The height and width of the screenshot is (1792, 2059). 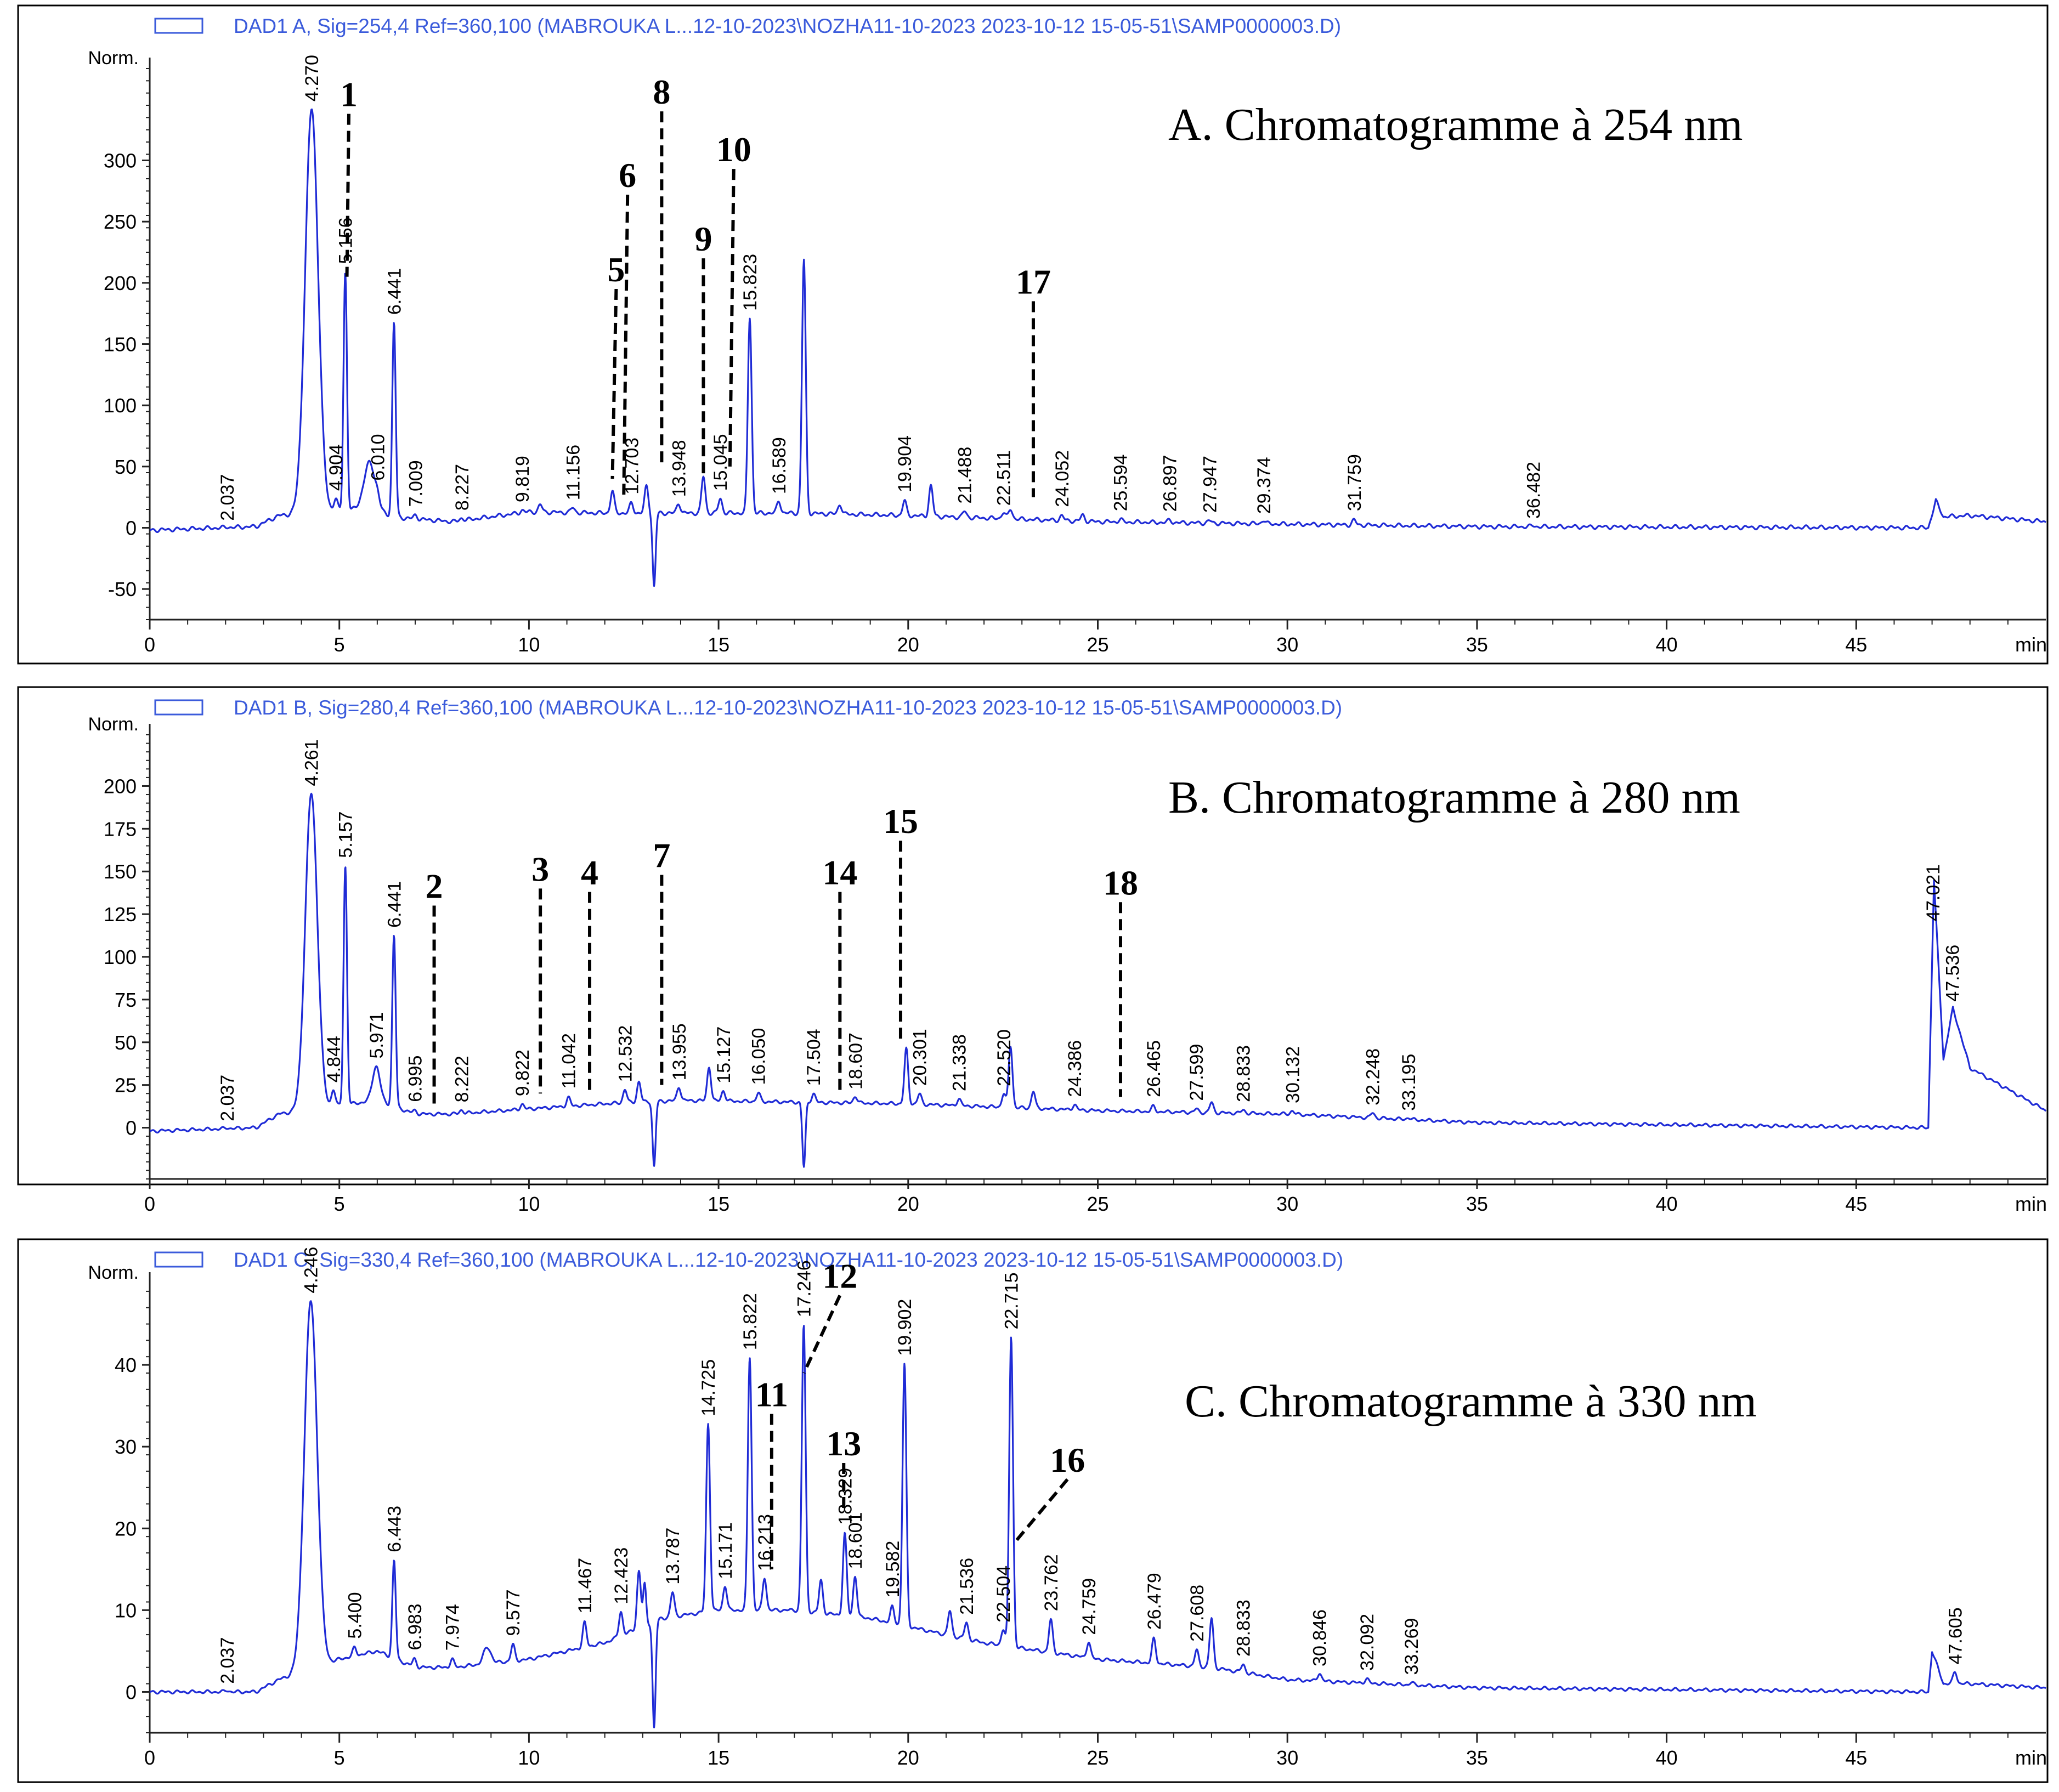 What do you see at coordinates (843, 1443) in the screenshot?
I see `peak-annotation-number: 13` at bounding box center [843, 1443].